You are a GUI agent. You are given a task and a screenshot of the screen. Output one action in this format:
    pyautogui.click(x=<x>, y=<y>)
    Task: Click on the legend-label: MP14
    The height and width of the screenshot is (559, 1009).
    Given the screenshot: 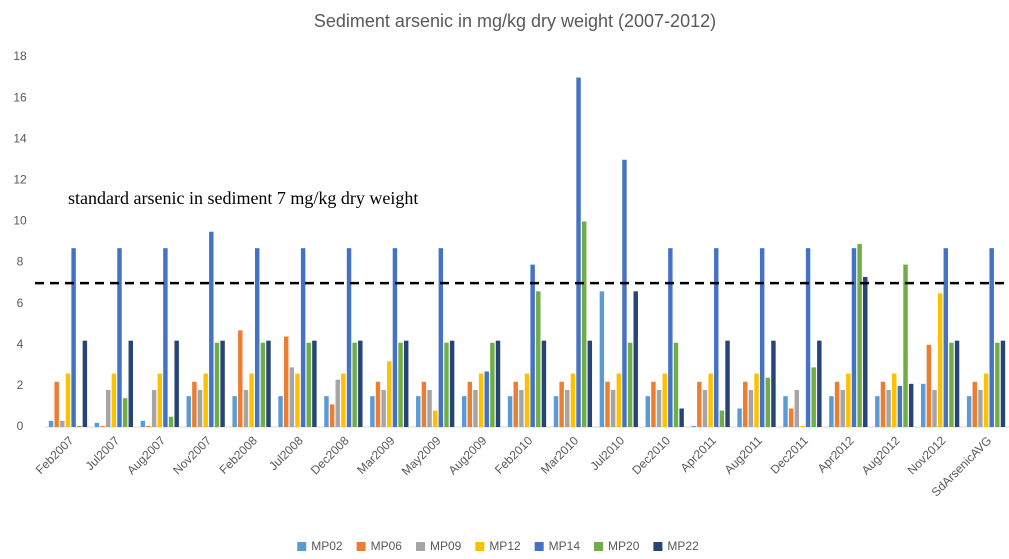 What is the action you would take?
    pyautogui.click(x=565, y=546)
    